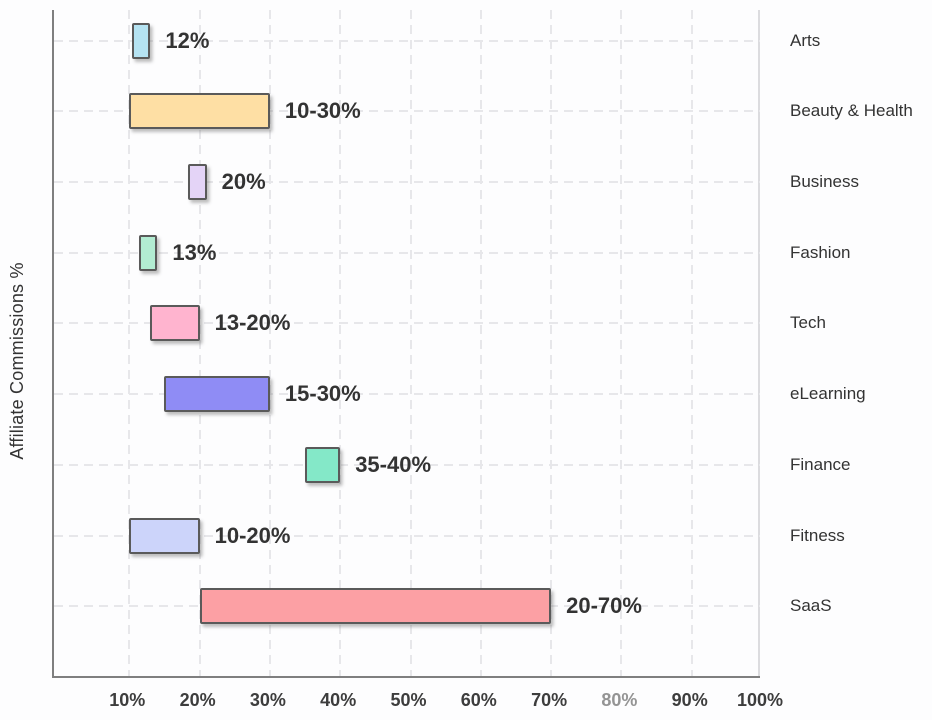  Describe the element at coordinates (267, 700) in the screenshot. I see `x-tick-label-30: 30%` at that location.